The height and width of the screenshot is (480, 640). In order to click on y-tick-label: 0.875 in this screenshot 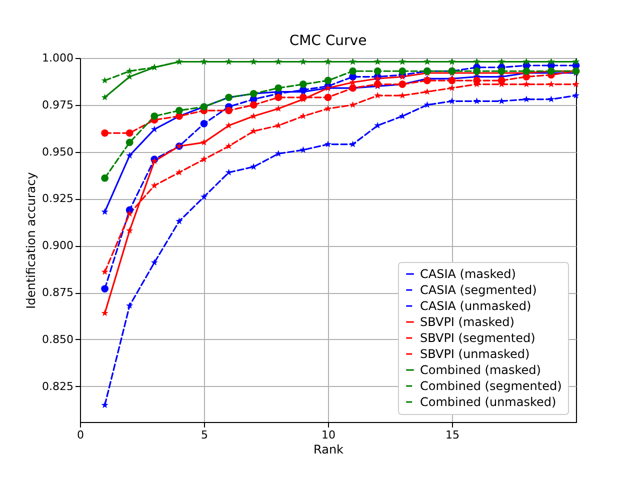, I will do `click(58, 293)`.